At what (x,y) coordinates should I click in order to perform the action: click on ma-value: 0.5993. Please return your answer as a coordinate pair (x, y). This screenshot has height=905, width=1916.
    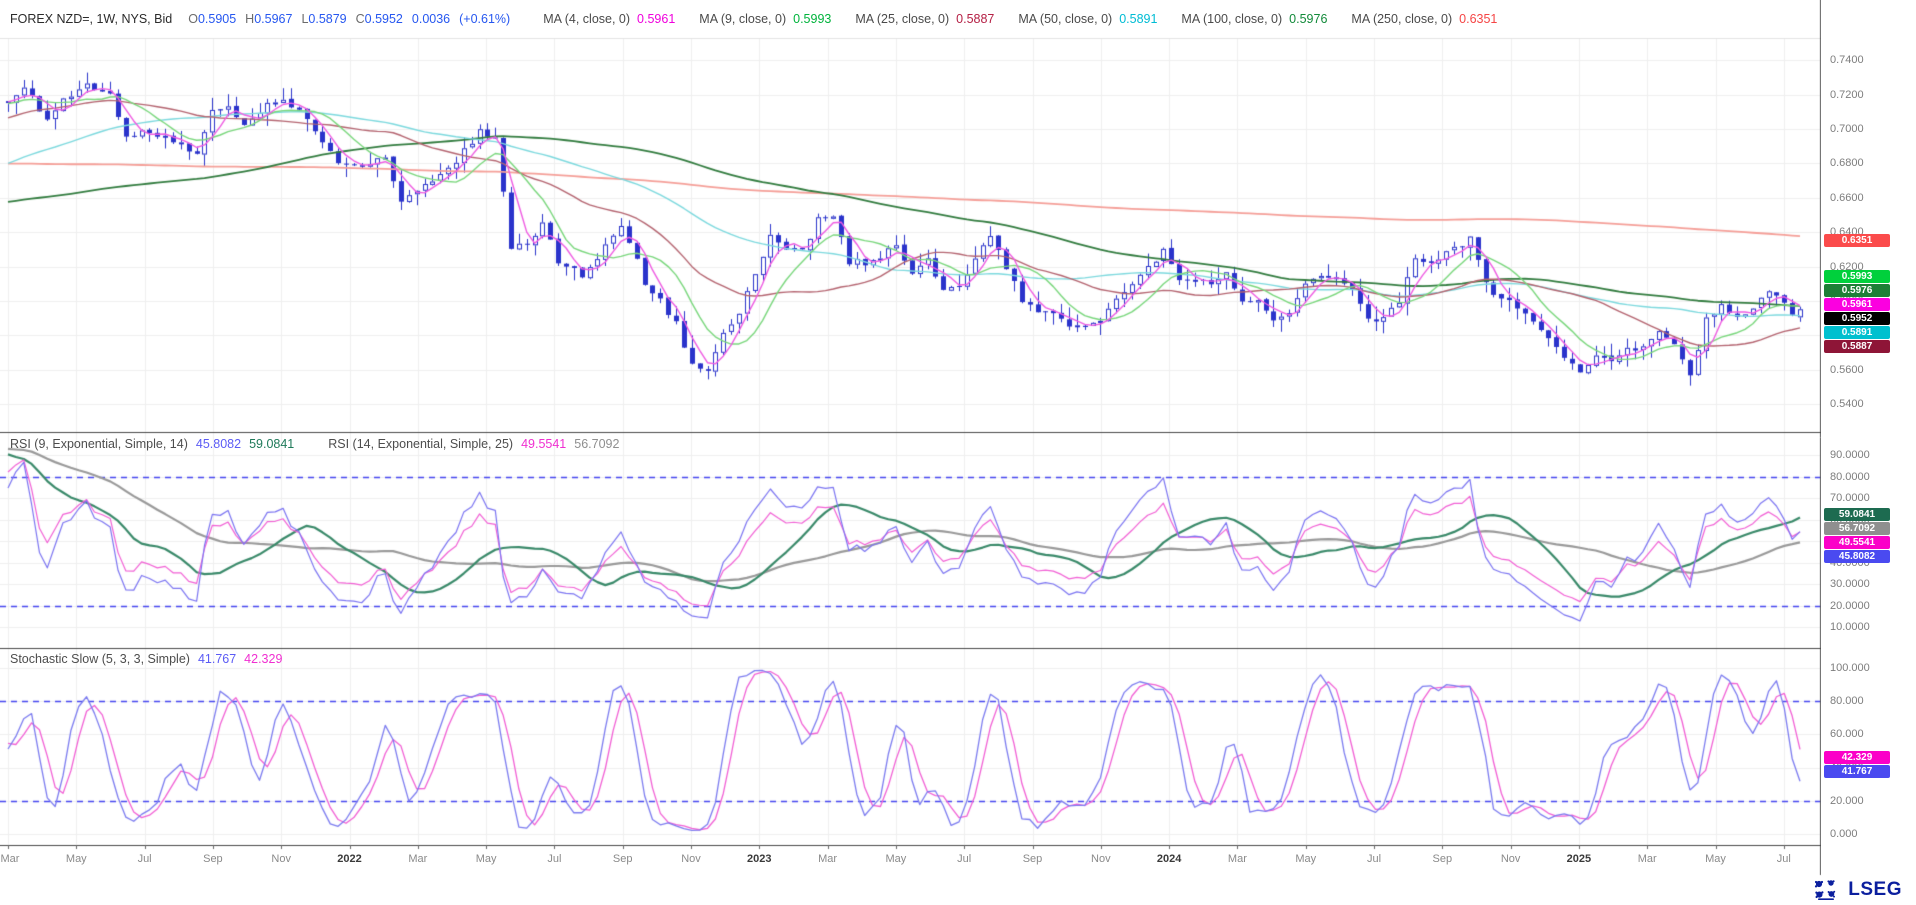
    Looking at the image, I should click on (812, 19).